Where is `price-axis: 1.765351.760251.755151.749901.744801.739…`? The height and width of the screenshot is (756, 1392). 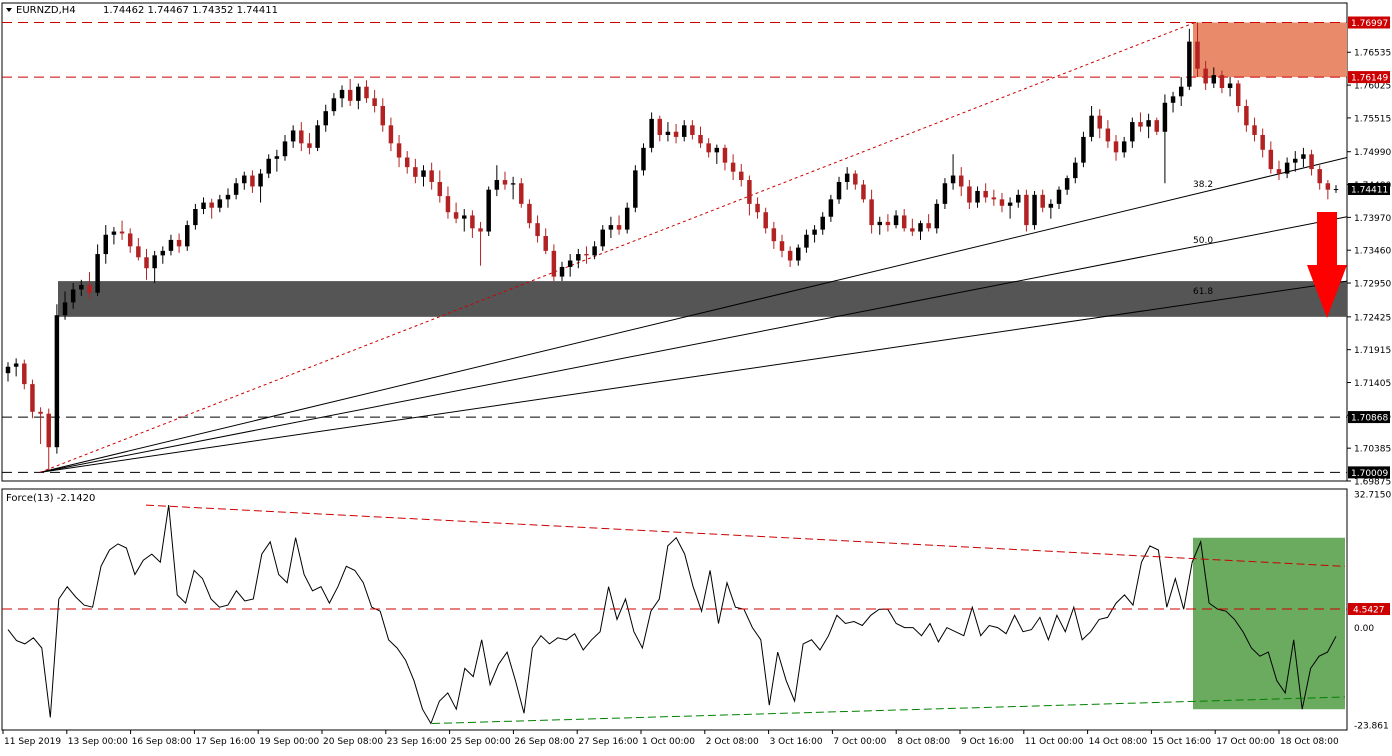 price-axis: 1.765351.760251.755151.749901.744801.739… is located at coordinates (1369, 252).